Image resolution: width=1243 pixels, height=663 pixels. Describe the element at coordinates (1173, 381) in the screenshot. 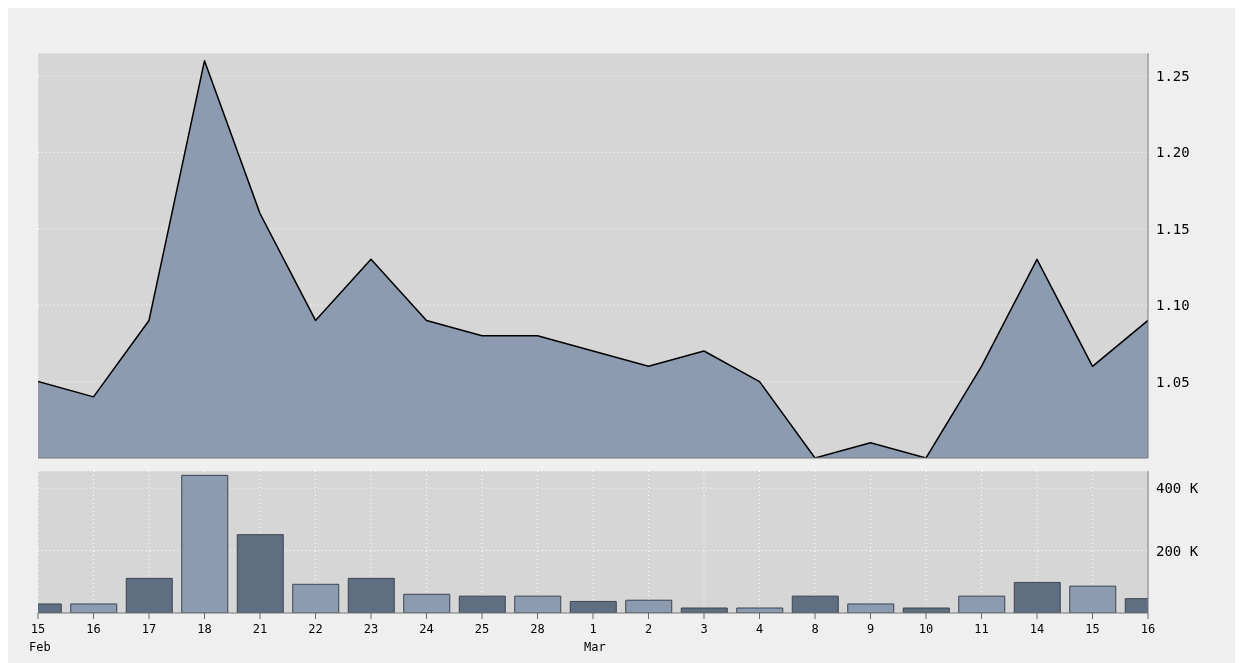

I see `y-tick-label: 1.05` at that location.